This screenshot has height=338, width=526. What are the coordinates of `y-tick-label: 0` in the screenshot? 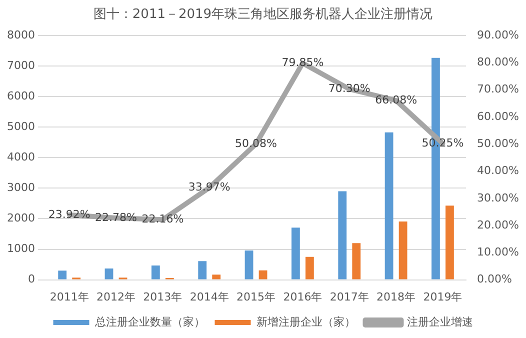 It's located at (31, 279).